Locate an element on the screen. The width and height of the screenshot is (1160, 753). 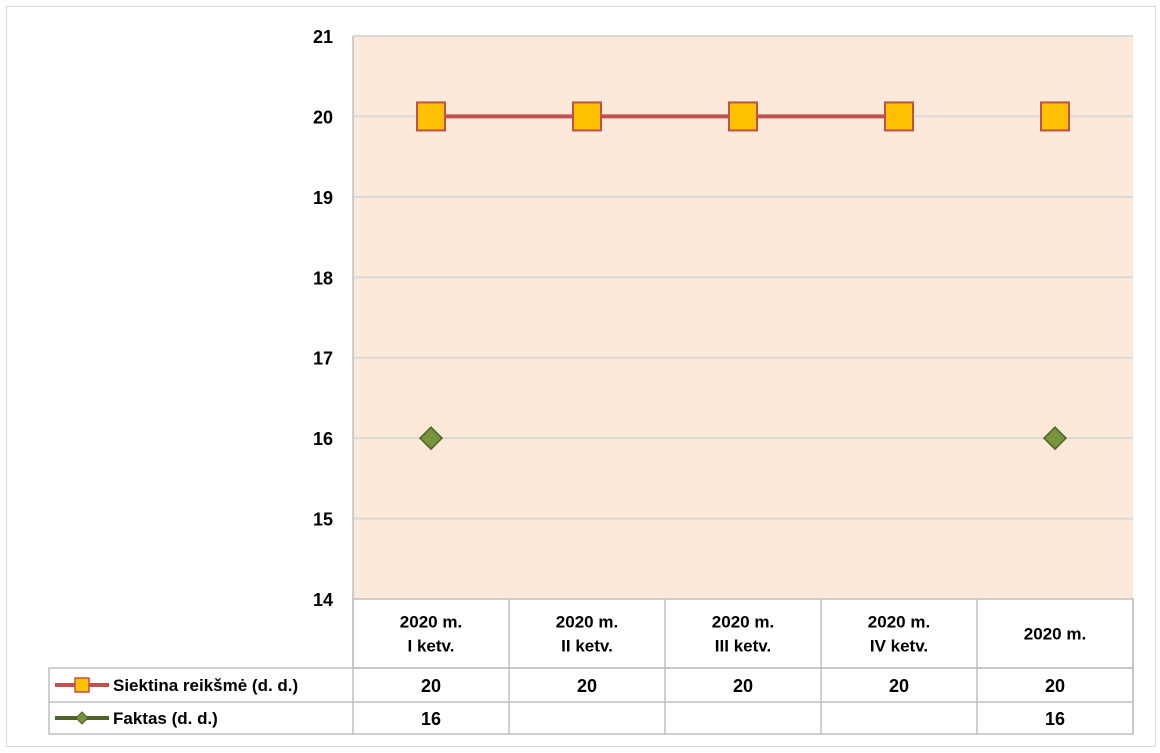
y-tick-label: 20 is located at coordinates (323, 117).